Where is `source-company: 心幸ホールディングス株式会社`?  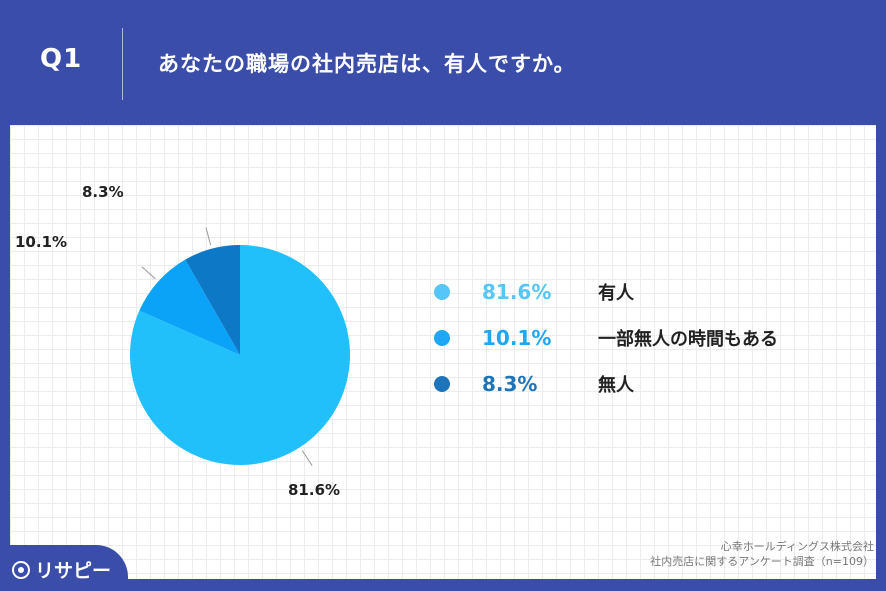 source-company: 心幸ホールディングス株式会社 is located at coordinates (797, 546).